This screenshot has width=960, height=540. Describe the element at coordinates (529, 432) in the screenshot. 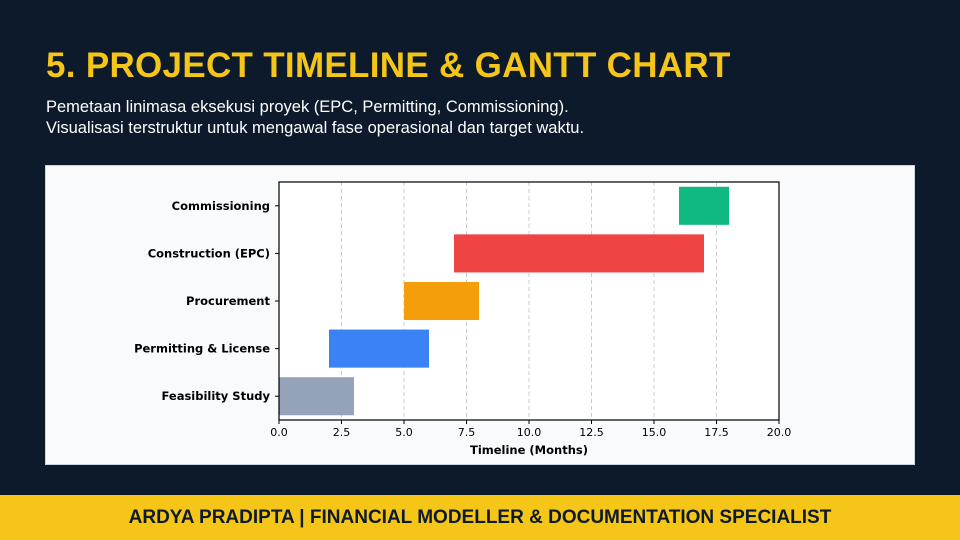

I see `x-tick-label: 10.0` at that location.